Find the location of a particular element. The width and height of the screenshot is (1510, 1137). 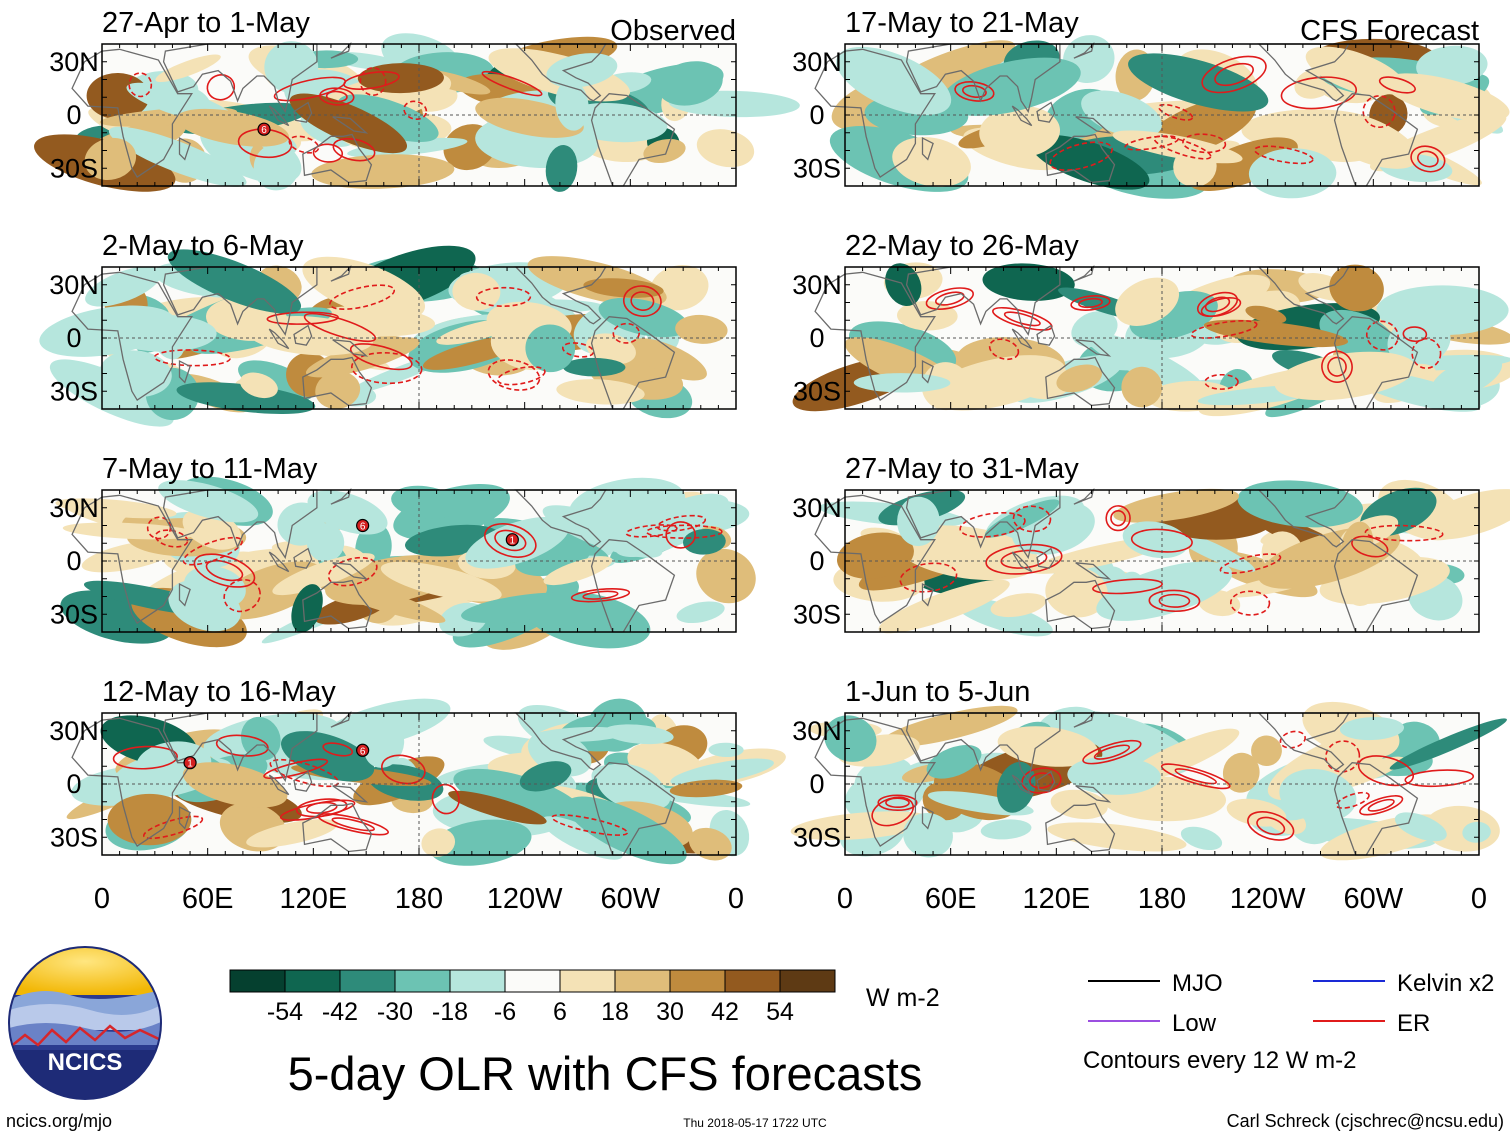

legend-label: MJO is located at coordinates (1197, 983).